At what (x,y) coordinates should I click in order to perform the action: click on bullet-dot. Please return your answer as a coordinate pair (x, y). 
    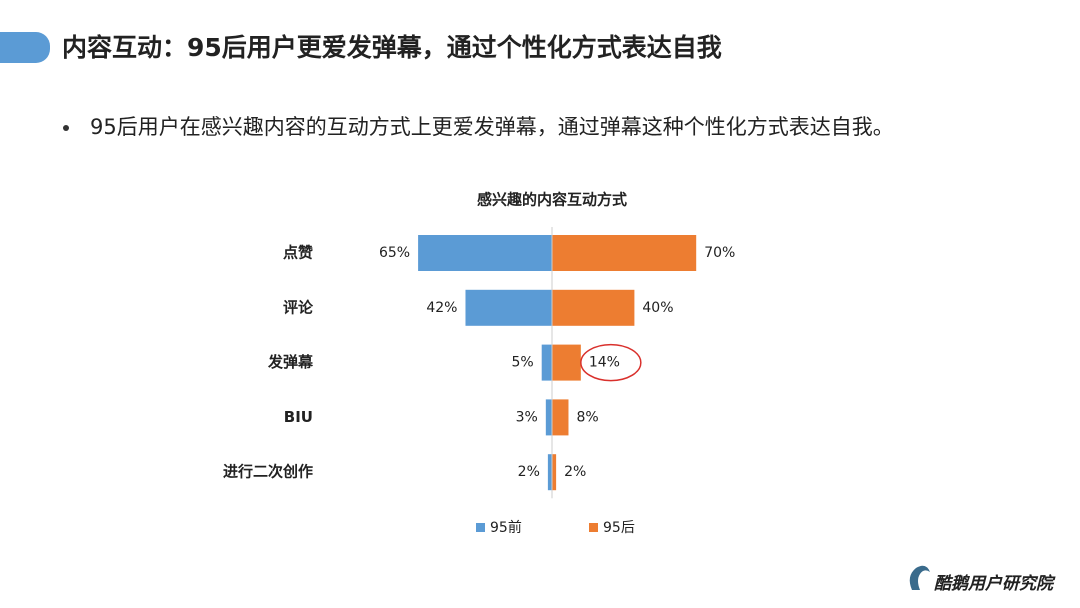
    Looking at the image, I should click on (66, 128).